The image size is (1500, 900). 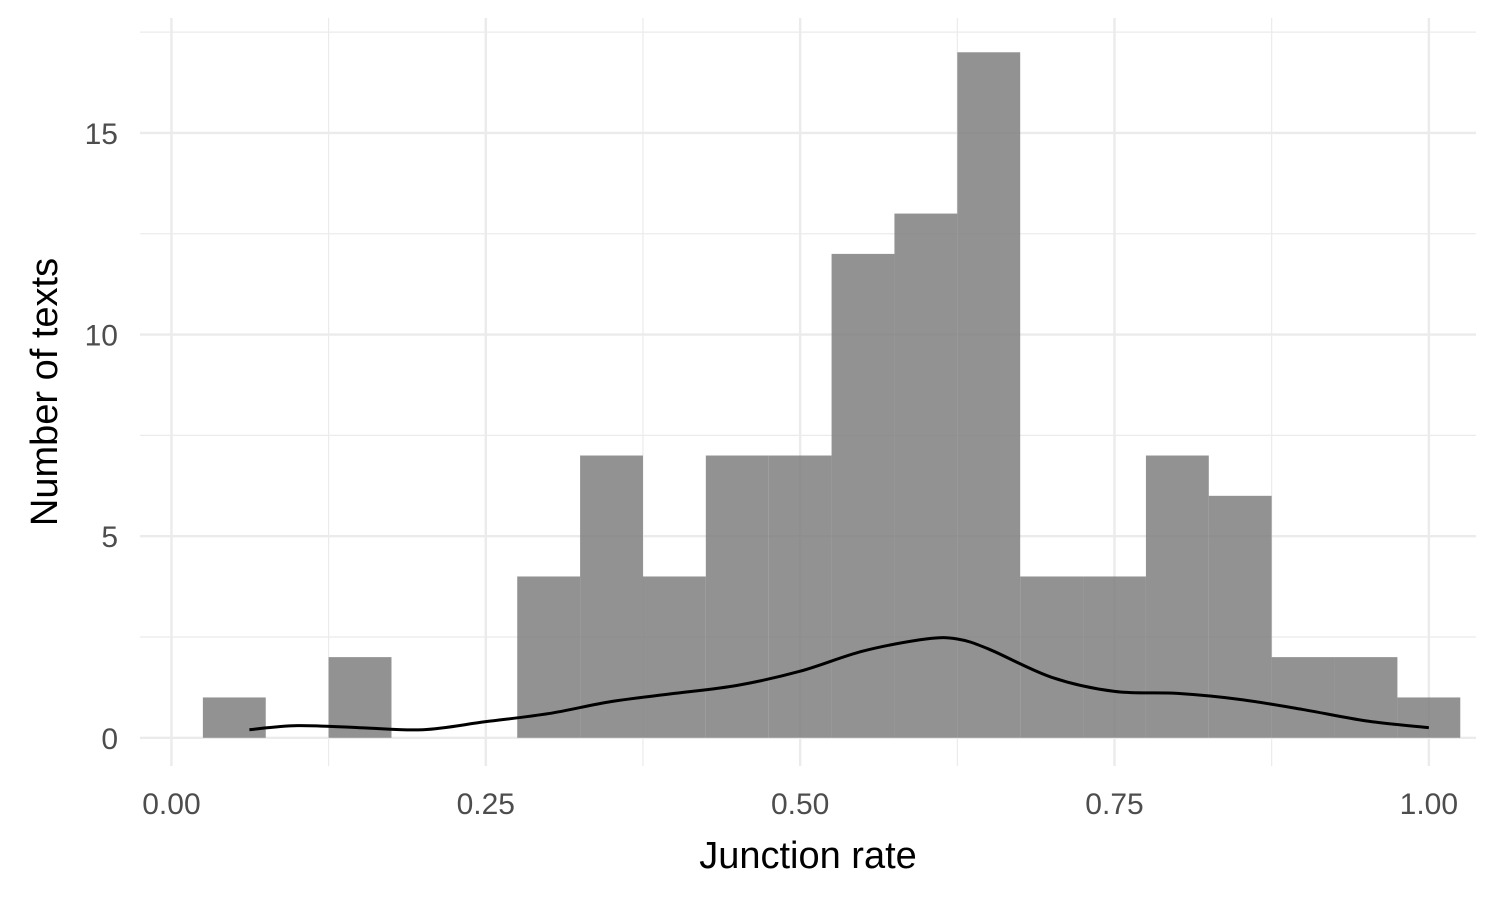 I want to click on y-tick-label: 5, so click(x=109, y=537).